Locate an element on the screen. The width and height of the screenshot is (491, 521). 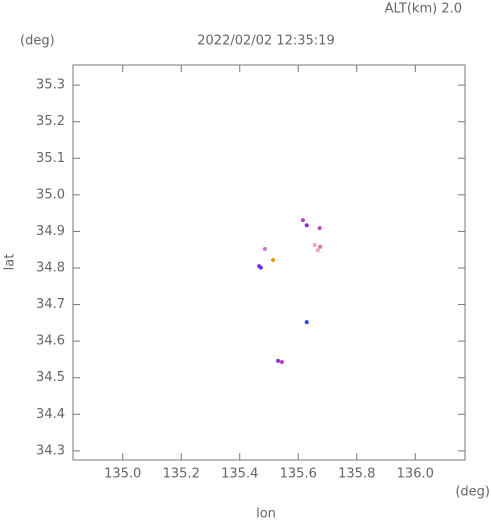
y-tick-label: 34.6 is located at coordinates (50, 341).